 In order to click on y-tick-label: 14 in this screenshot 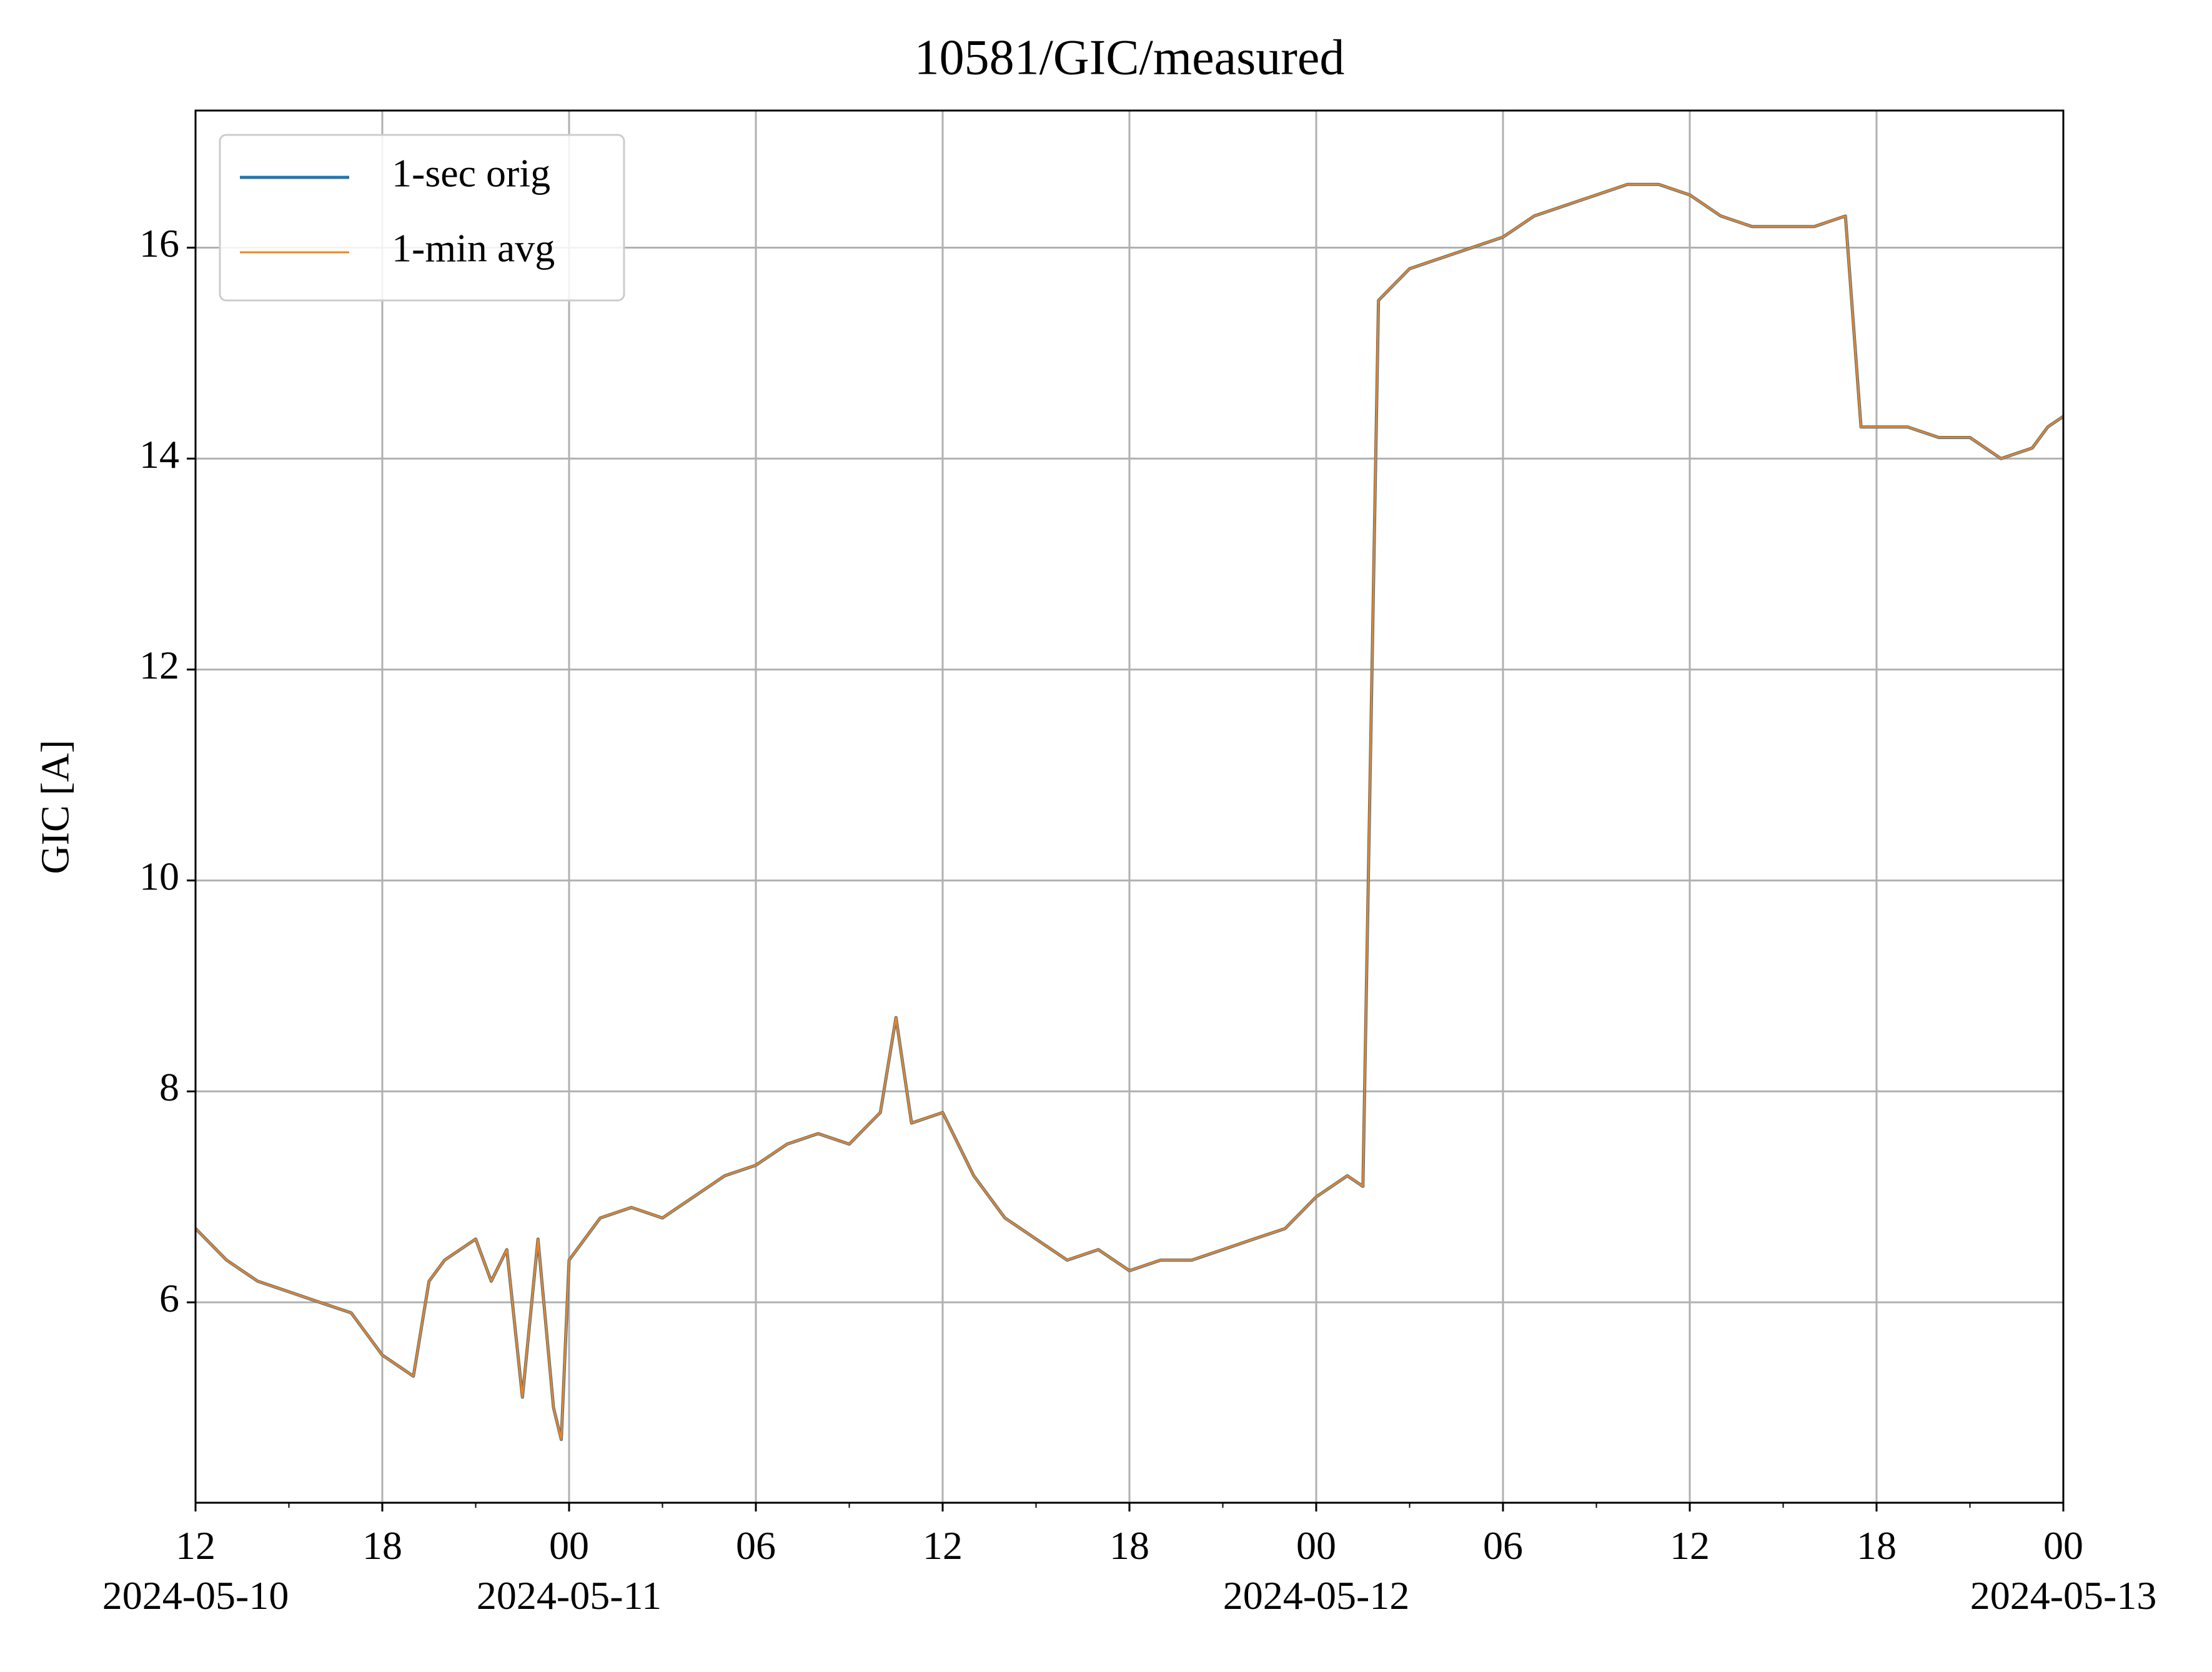, I will do `click(159, 454)`.